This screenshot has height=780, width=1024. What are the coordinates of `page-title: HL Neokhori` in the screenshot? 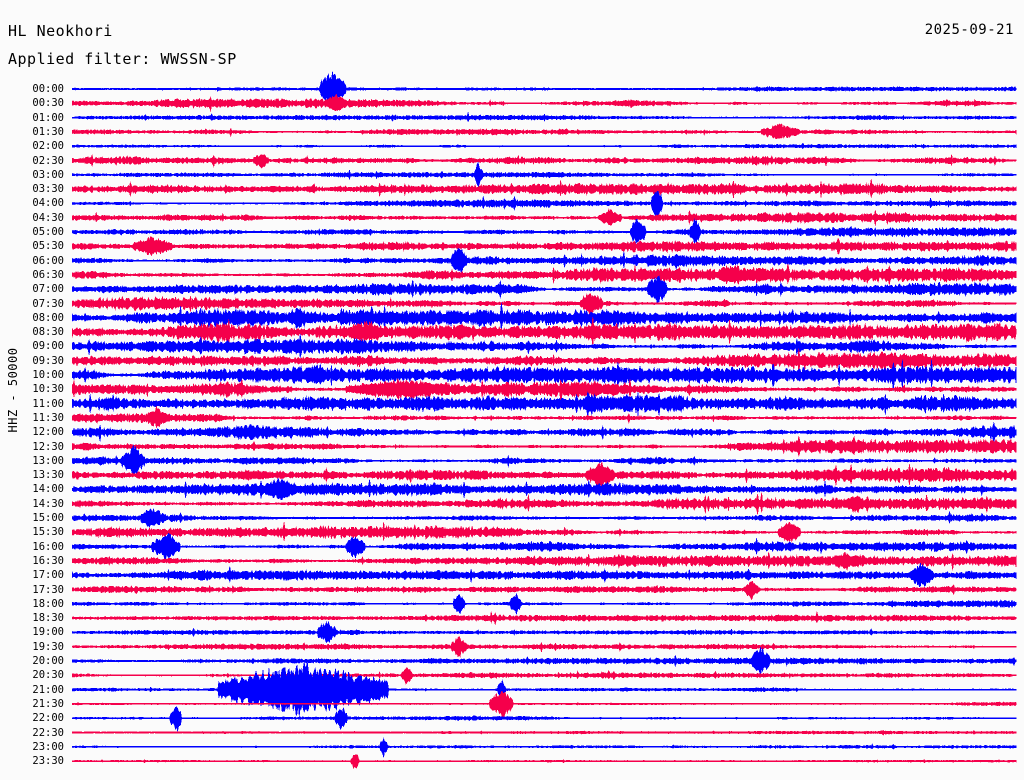 It's located at (60, 31).